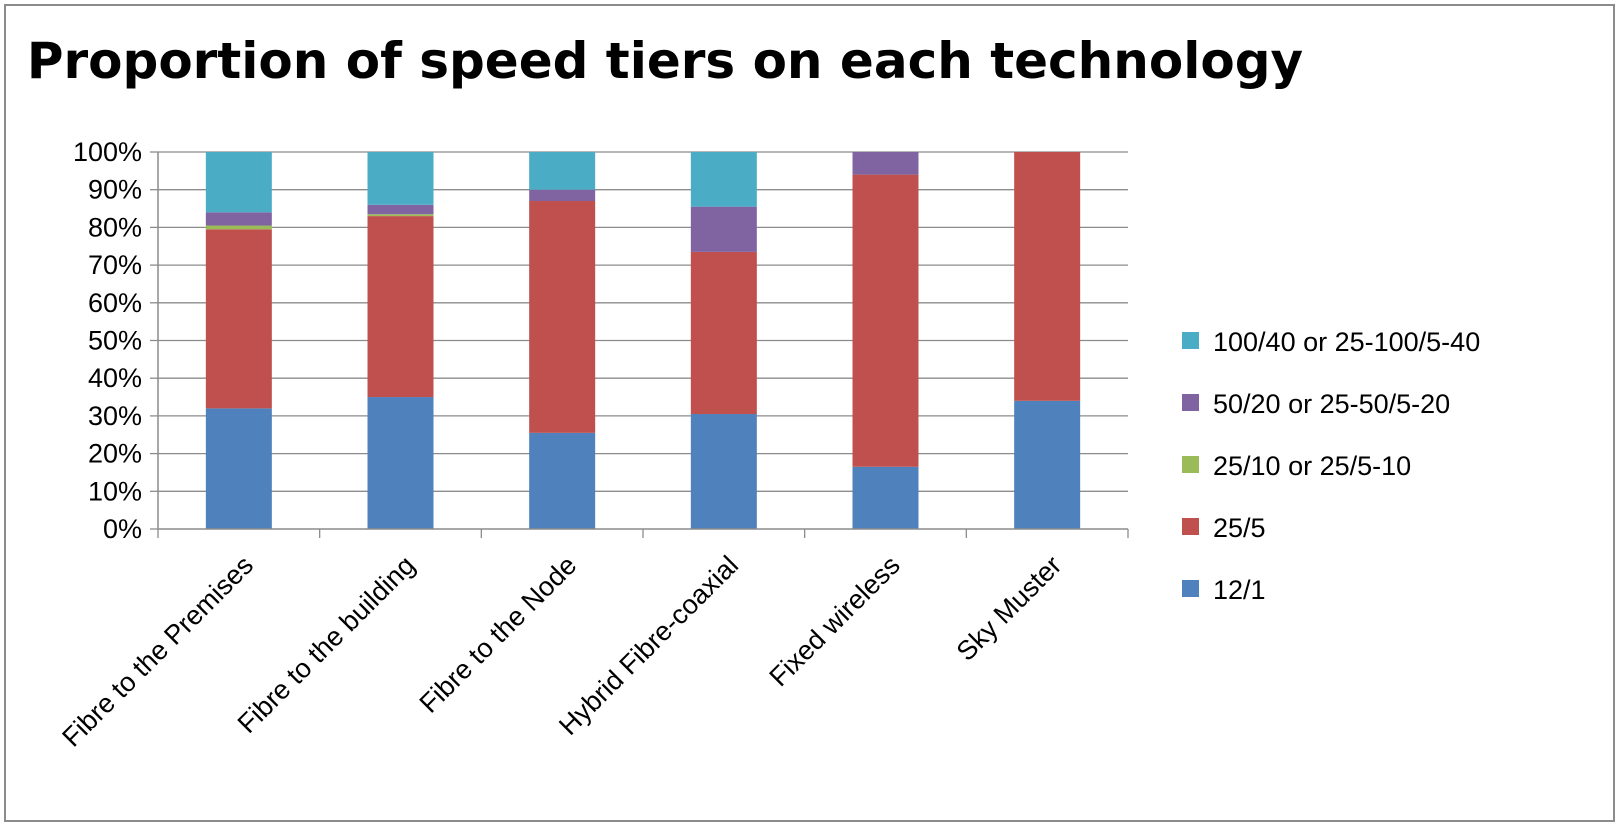  I want to click on legend-label: 25/5, so click(1239, 528).